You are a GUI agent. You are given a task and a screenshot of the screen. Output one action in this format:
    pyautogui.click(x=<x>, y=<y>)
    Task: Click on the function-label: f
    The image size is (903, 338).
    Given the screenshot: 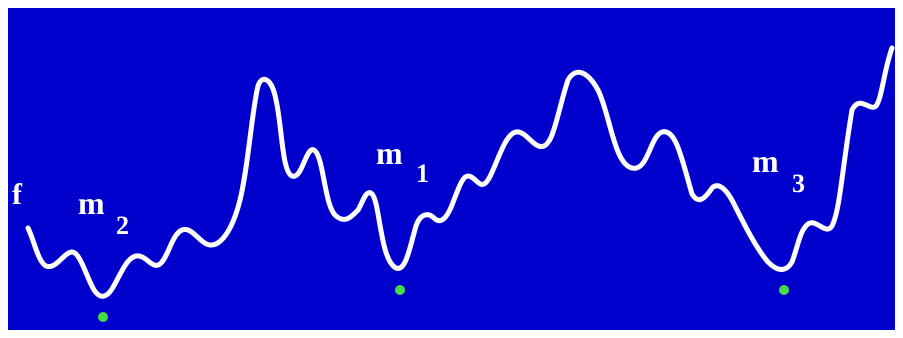 What is the action you would take?
    pyautogui.click(x=17, y=194)
    